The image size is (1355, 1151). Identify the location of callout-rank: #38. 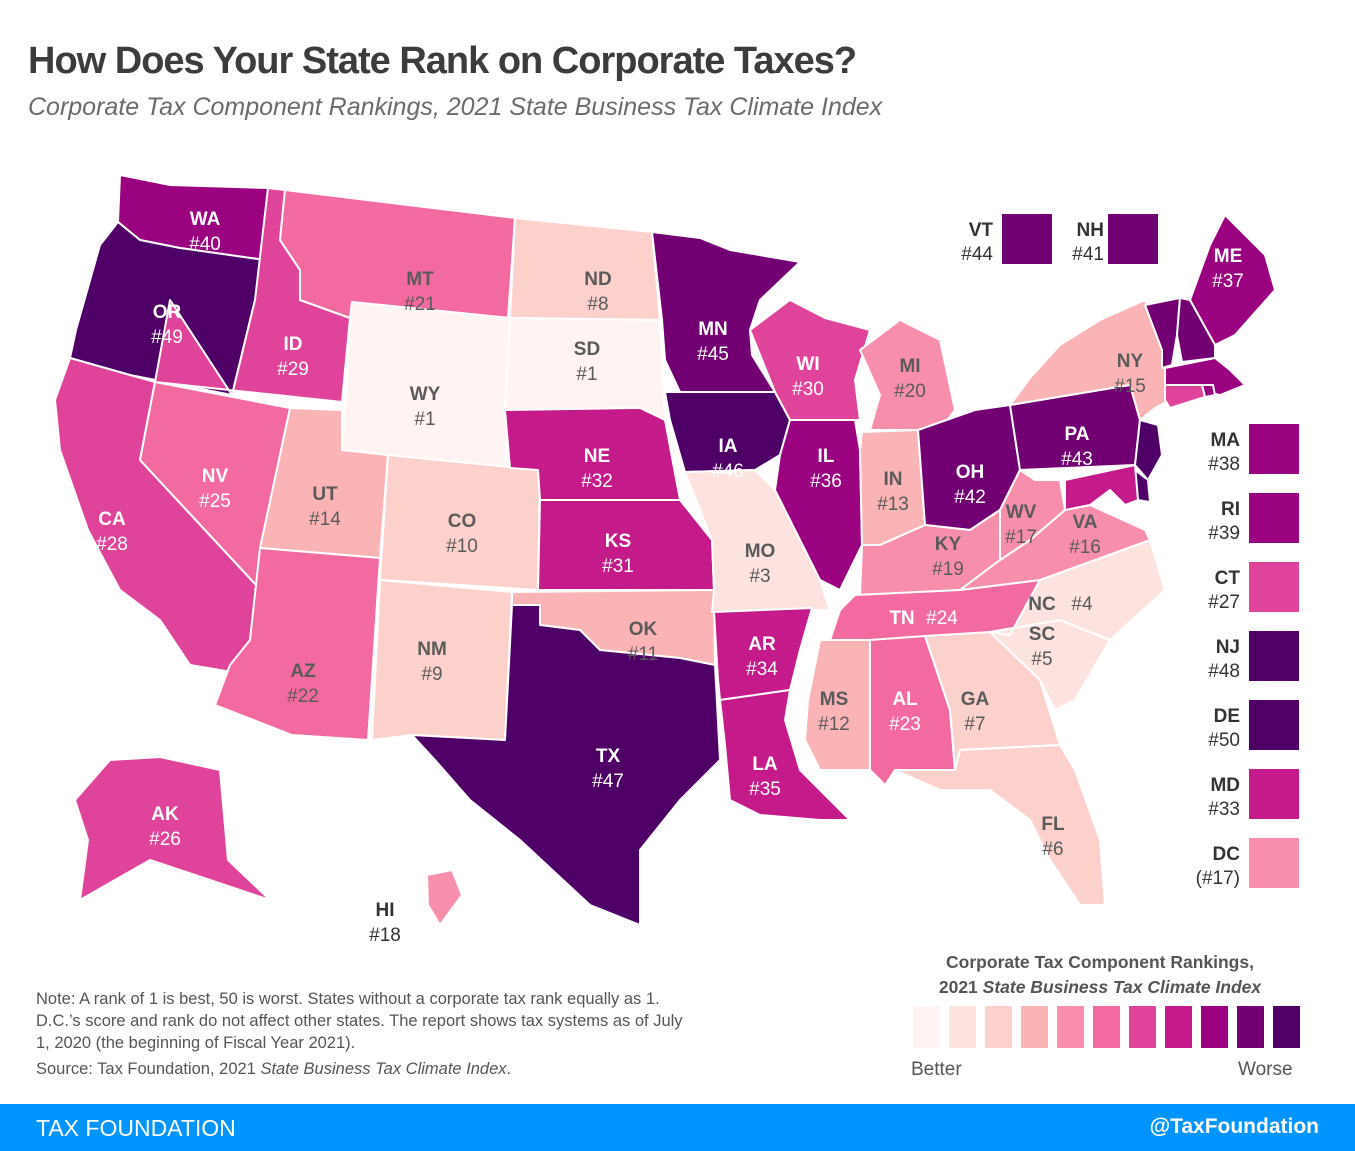
(1224, 464).